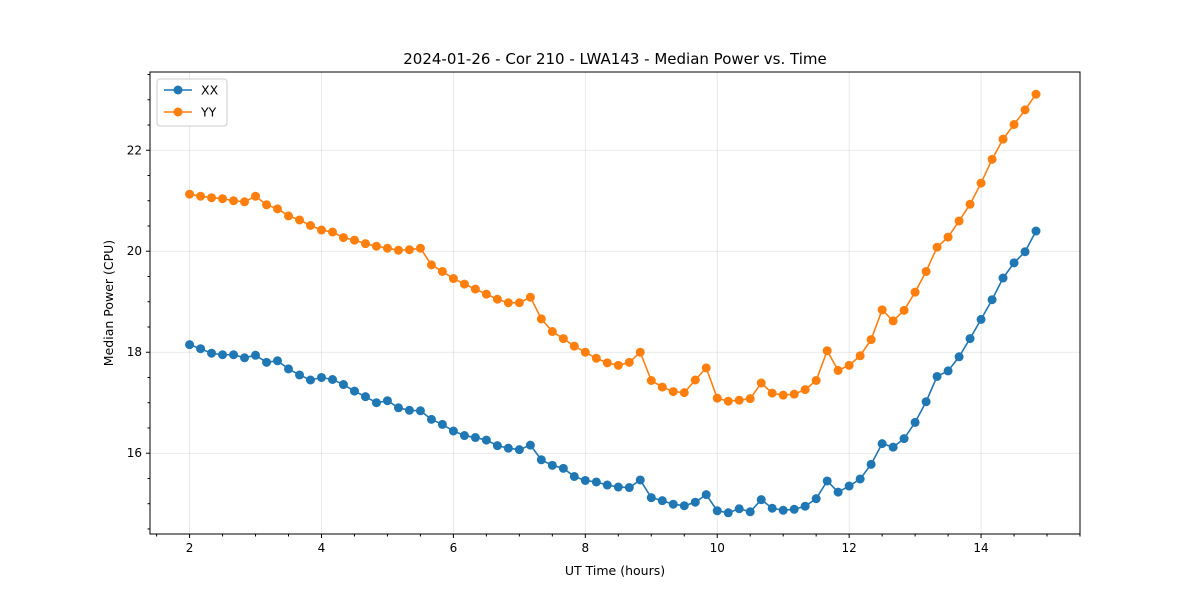 The image size is (1200, 600). What do you see at coordinates (178, 90) in the screenshot?
I see `legend-xx-marker` at bounding box center [178, 90].